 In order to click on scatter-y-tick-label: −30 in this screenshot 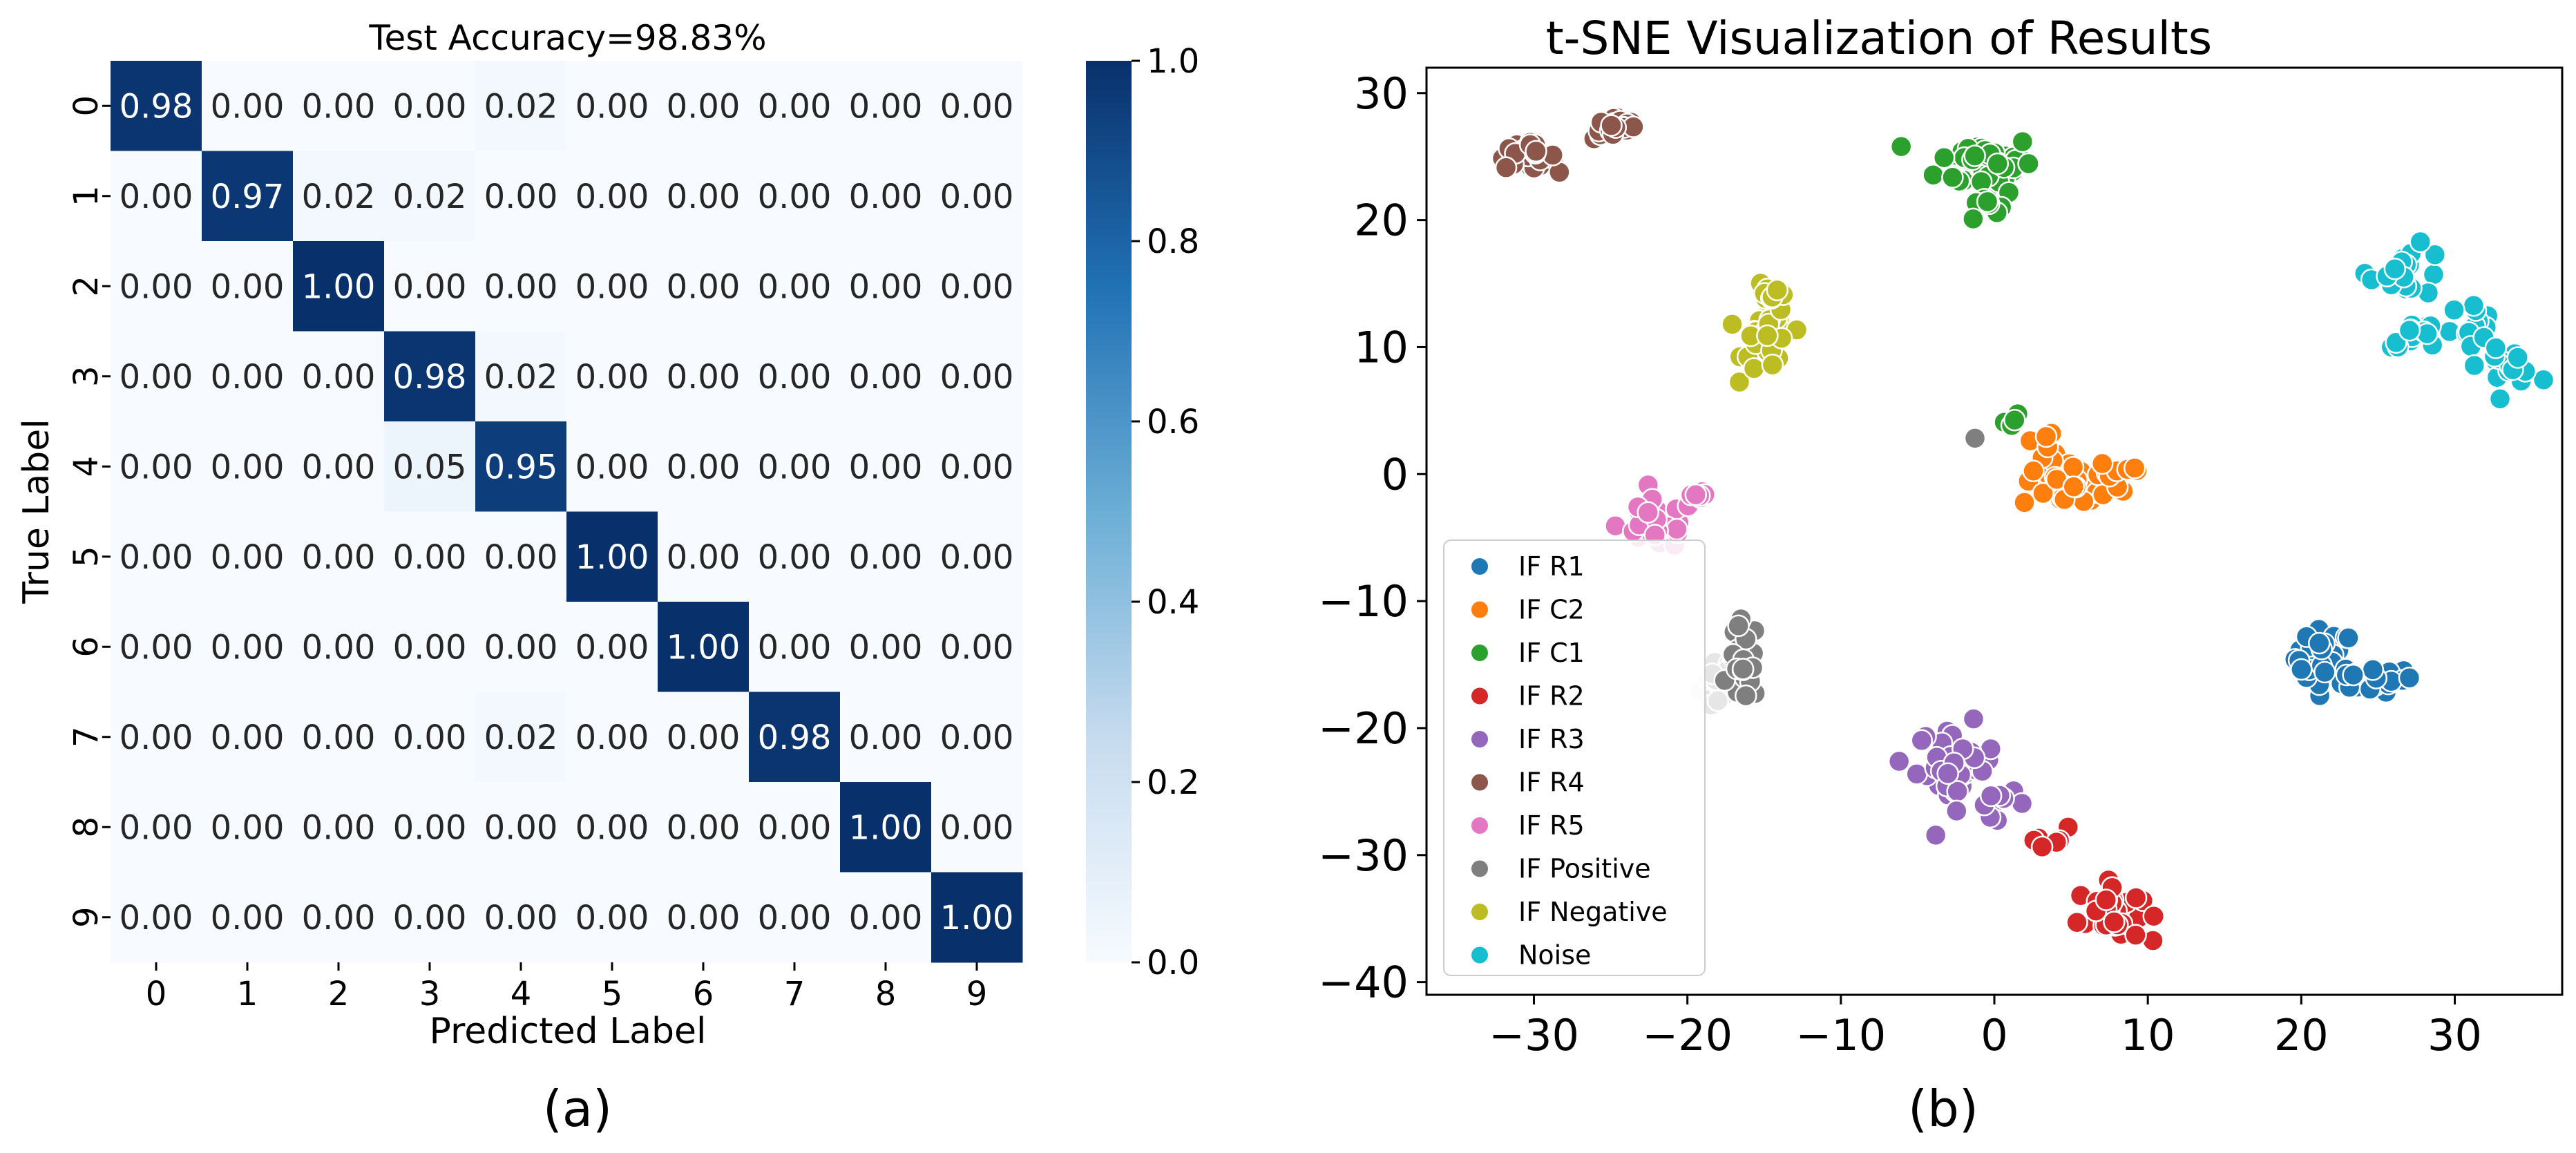, I will do `click(1364, 855)`.